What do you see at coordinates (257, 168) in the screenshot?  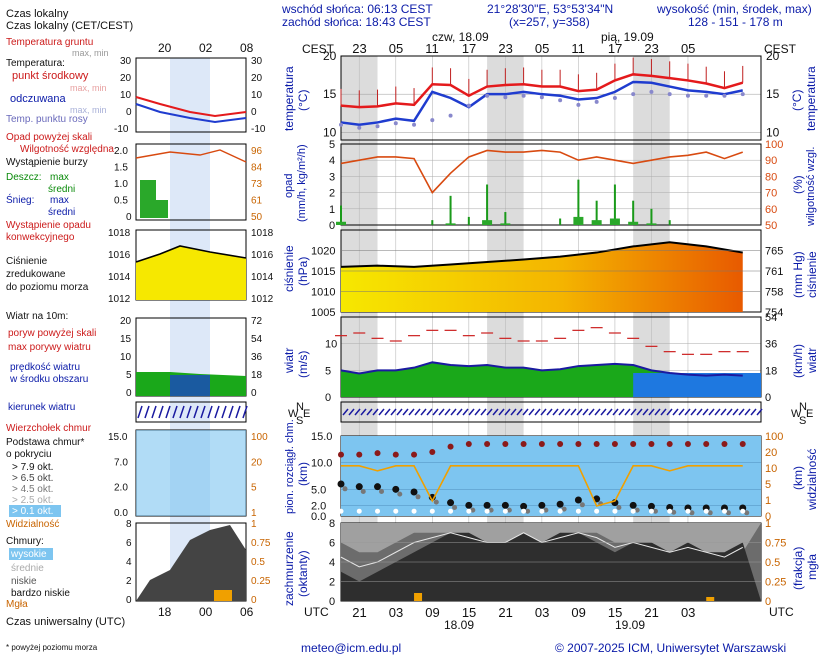 I see `leg-hum-r-1: 84` at bounding box center [257, 168].